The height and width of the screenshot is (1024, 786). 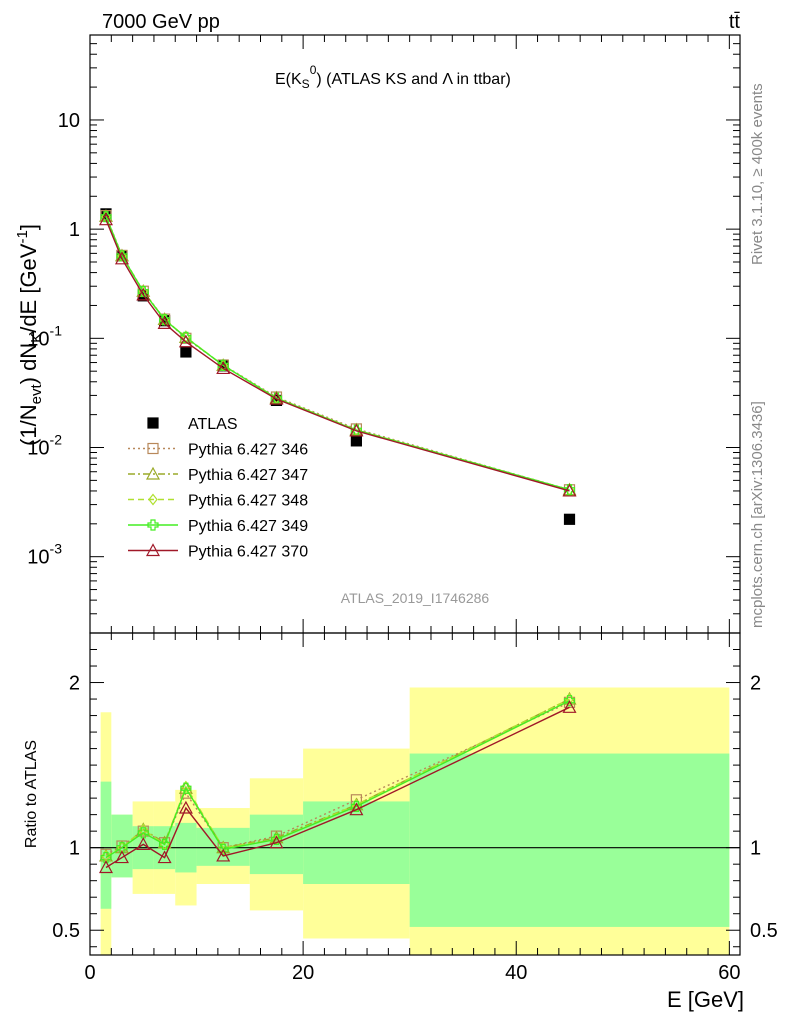 I want to click on main-ytick-label: 10, so click(x=69, y=121).